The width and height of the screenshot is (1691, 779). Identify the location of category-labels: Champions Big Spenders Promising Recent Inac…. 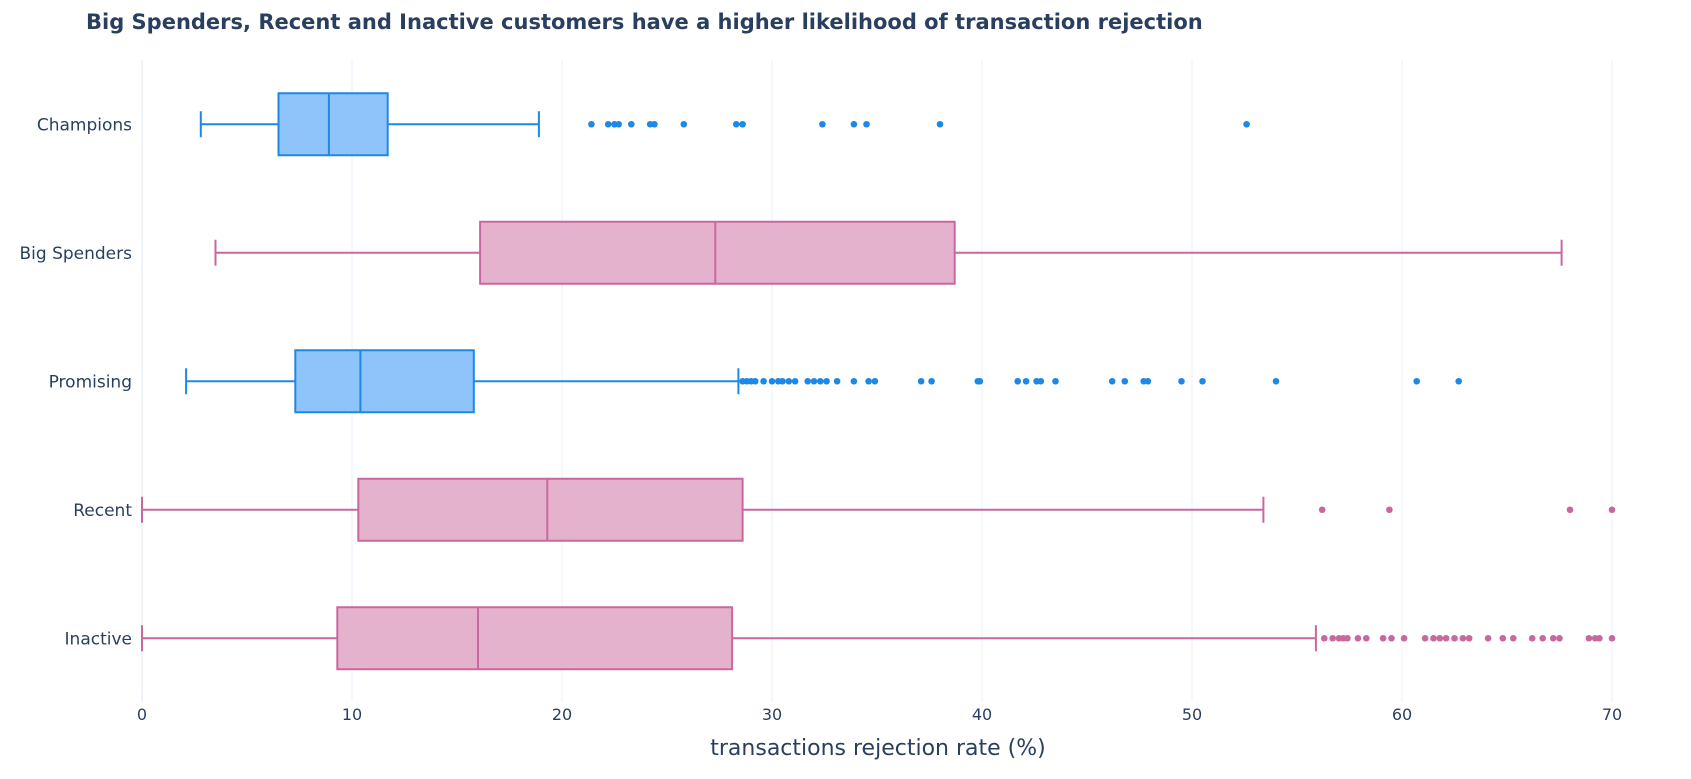
(76, 382).